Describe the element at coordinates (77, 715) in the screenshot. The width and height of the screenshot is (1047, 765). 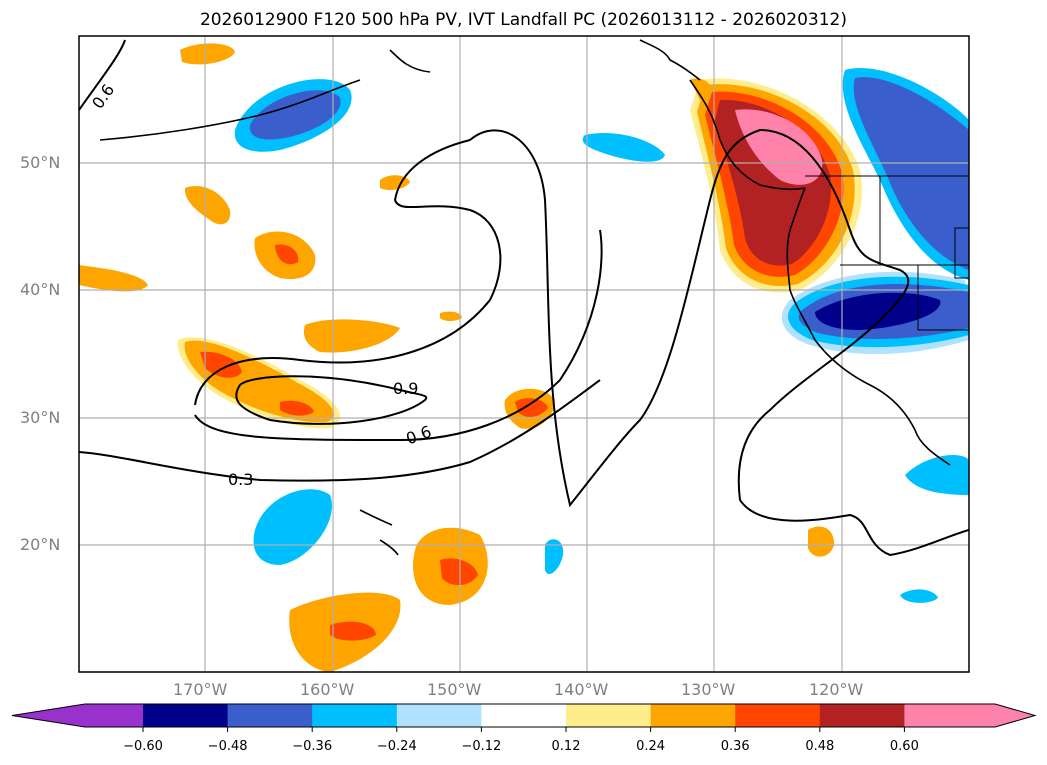
I see `colorbar-extension-min` at that location.